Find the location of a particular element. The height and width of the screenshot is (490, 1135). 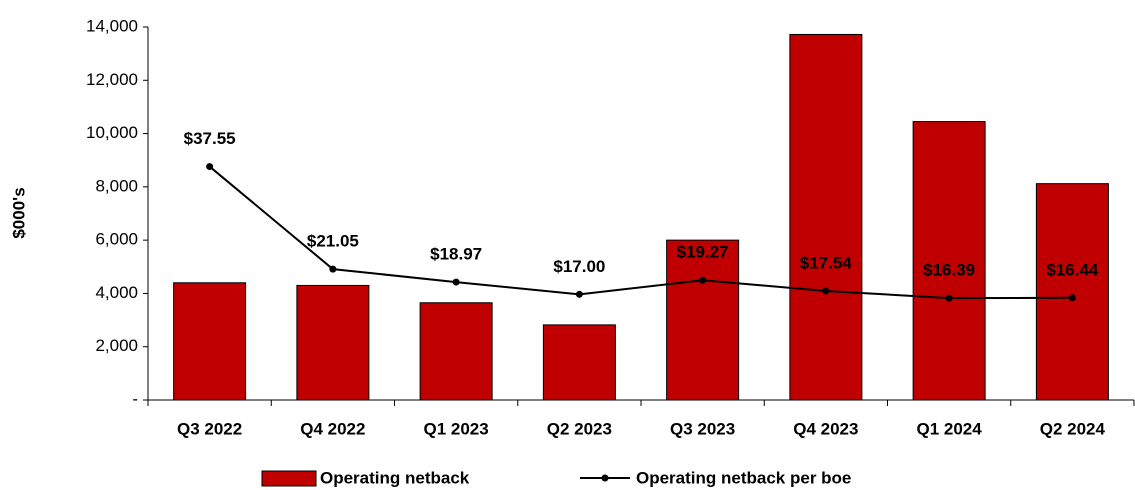

data-label: $16.39 is located at coordinates (949, 270).